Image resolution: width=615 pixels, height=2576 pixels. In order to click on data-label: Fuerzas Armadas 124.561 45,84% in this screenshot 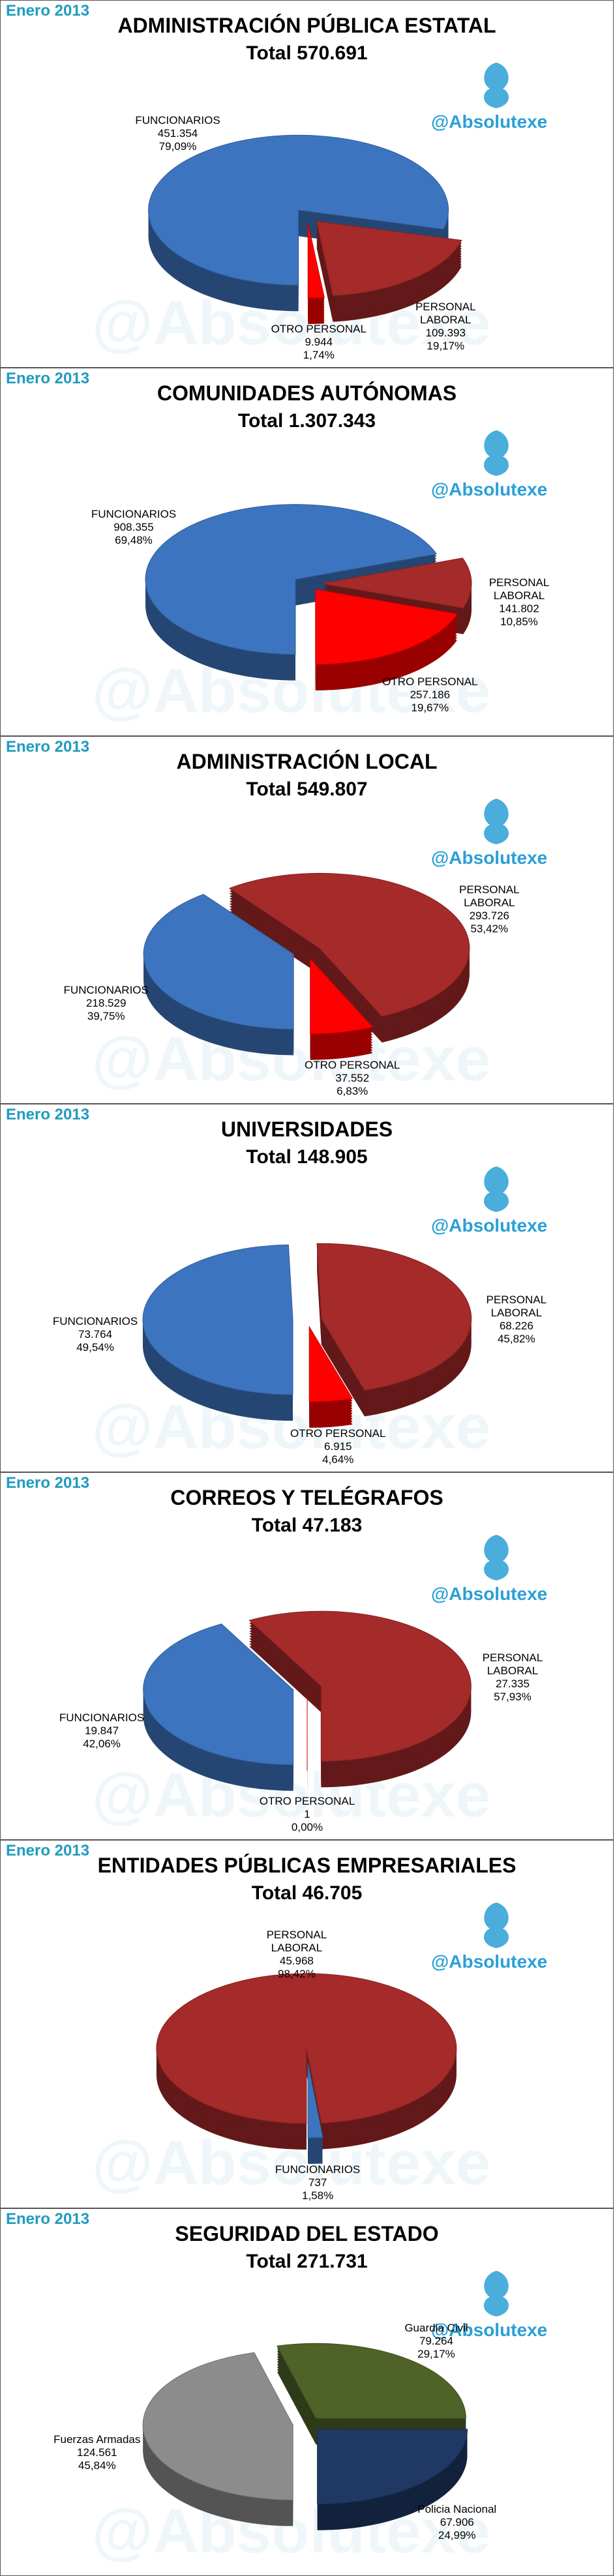, I will do `click(97, 2452)`.